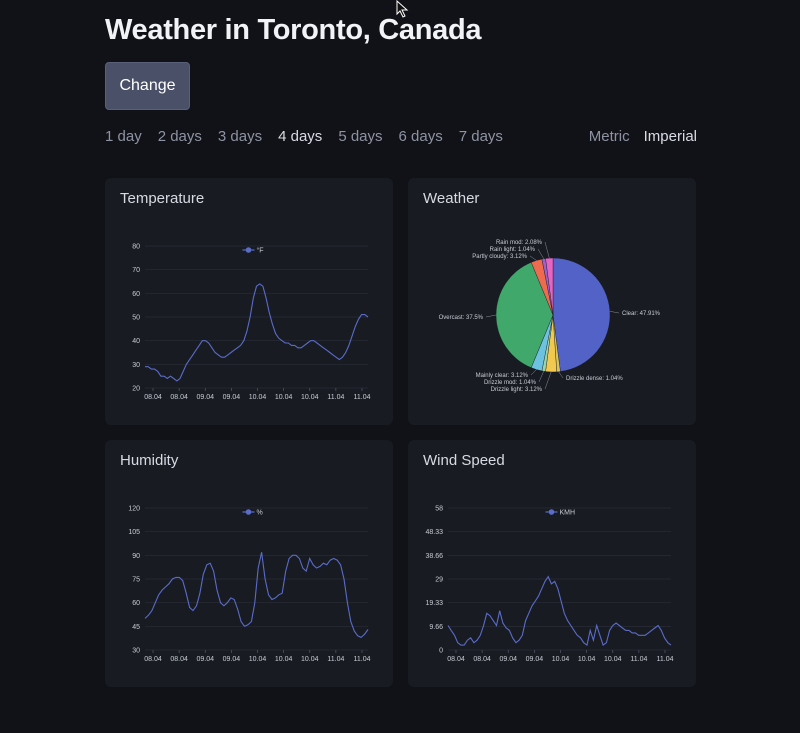 The height and width of the screenshot is (733, 800). I want to click on y-tick-label: 20, so click(136, 389).